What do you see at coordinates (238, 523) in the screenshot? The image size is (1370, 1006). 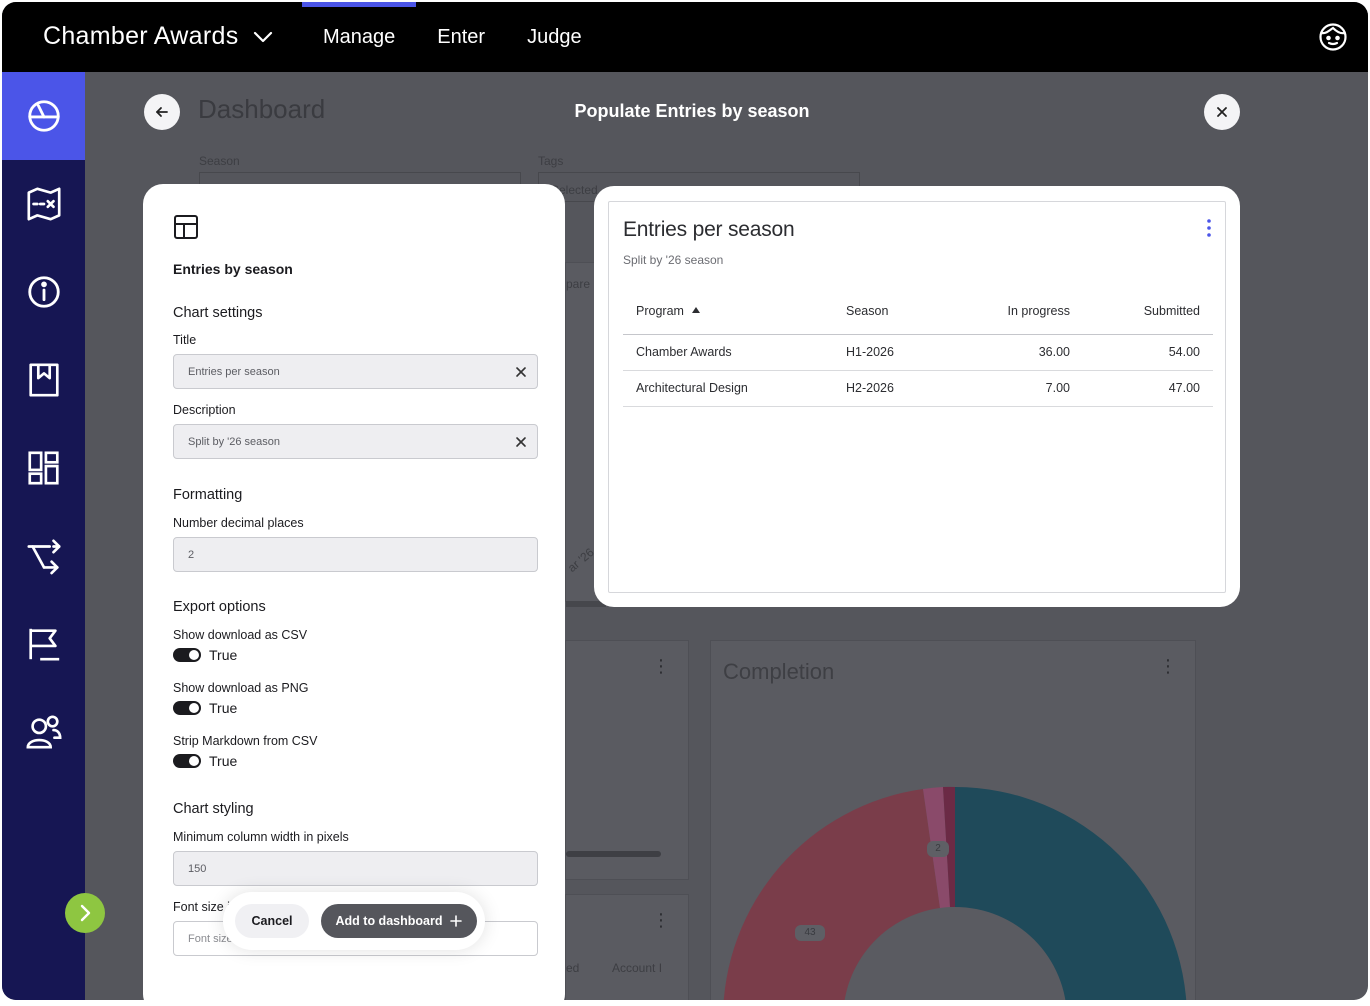 I see `decimals-label: Number decimal places` at bounding box center [238, 523].